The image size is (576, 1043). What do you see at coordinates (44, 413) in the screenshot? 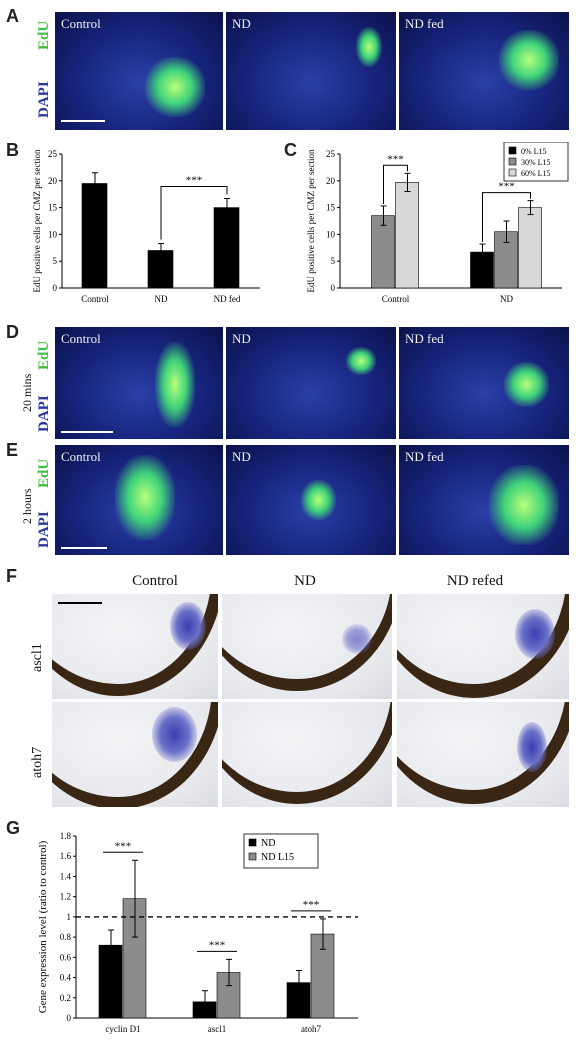
I see `dapi-label-d: DAPI` at bounding box center [44, 413].